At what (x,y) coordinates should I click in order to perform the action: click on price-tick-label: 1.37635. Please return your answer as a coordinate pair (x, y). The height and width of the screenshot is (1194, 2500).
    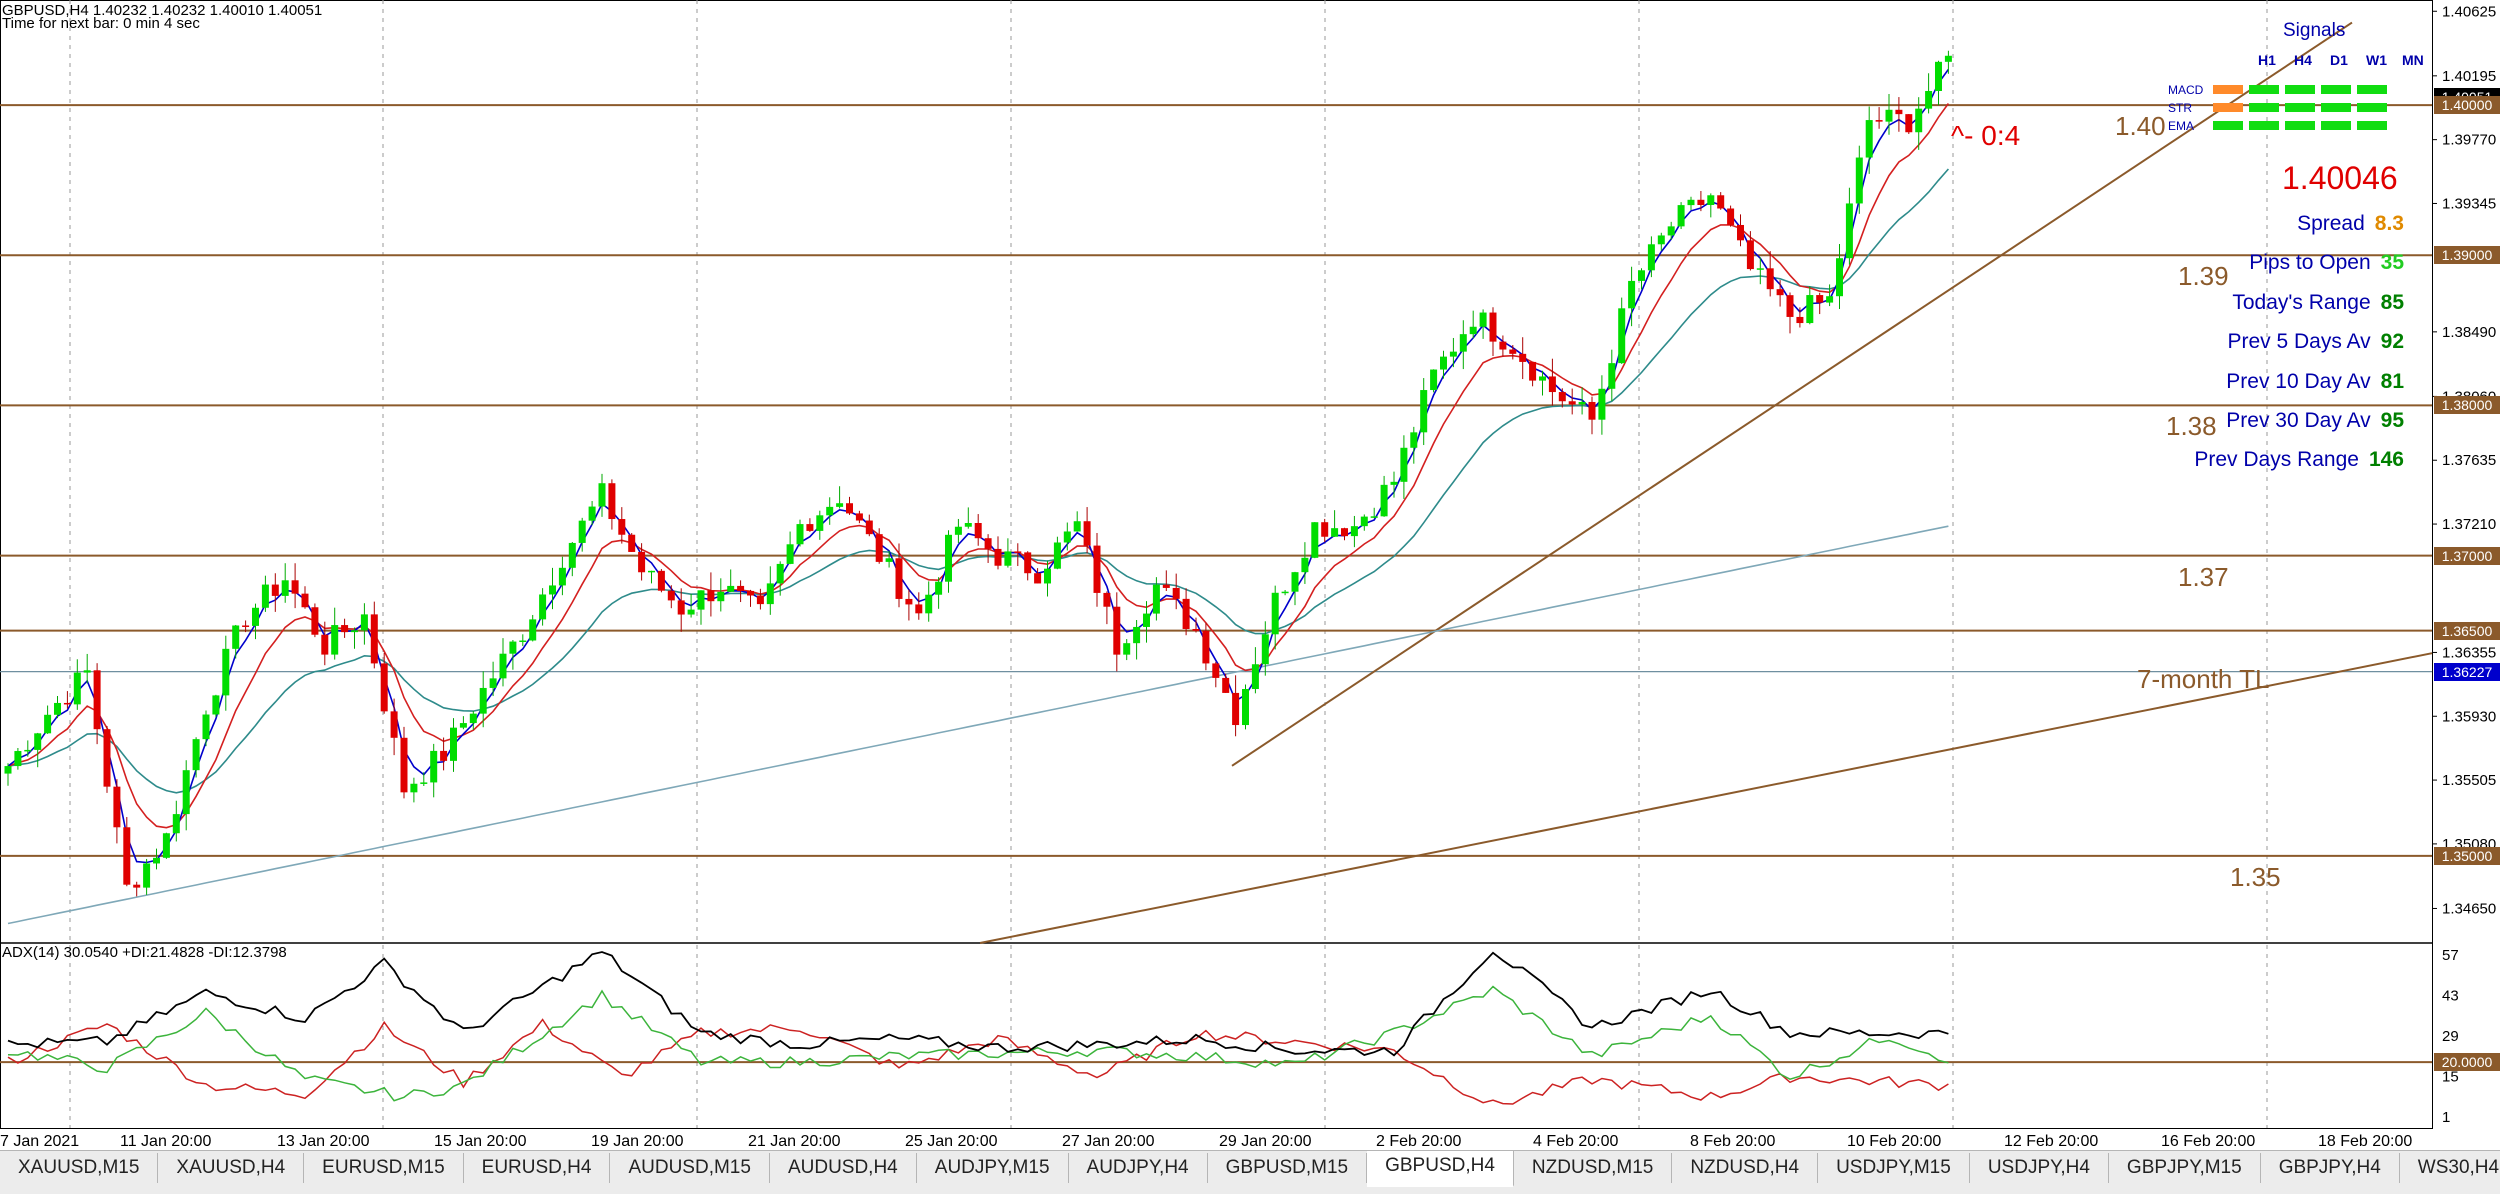
    Looking at the image, I should click on (2469, 460).